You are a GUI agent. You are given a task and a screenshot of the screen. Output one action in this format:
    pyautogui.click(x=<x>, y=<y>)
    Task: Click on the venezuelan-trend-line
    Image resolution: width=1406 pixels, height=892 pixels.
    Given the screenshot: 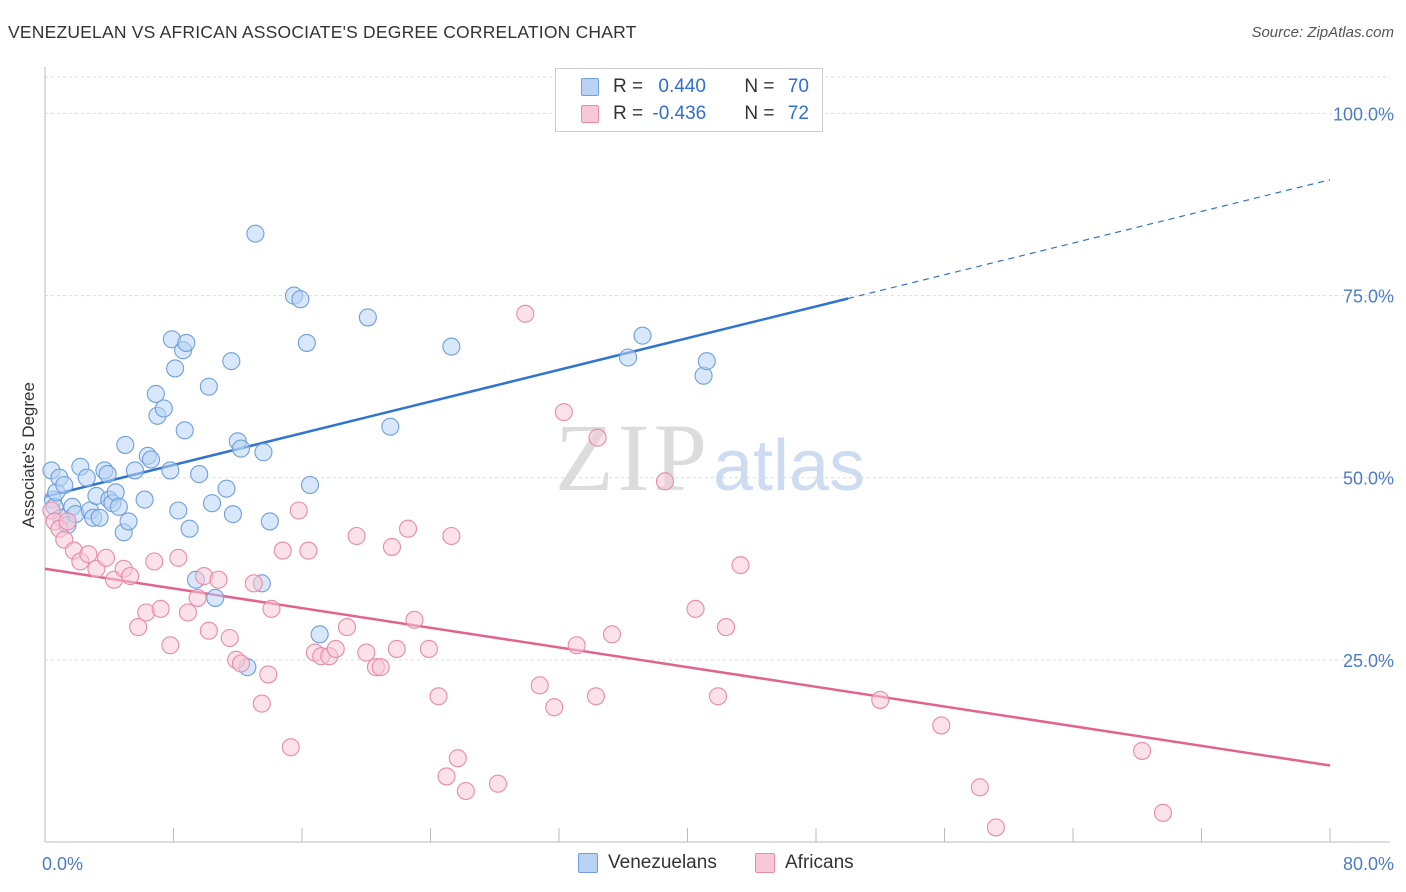 What is the action you would take?
    pyautogui.click(x=446, y=397)
    